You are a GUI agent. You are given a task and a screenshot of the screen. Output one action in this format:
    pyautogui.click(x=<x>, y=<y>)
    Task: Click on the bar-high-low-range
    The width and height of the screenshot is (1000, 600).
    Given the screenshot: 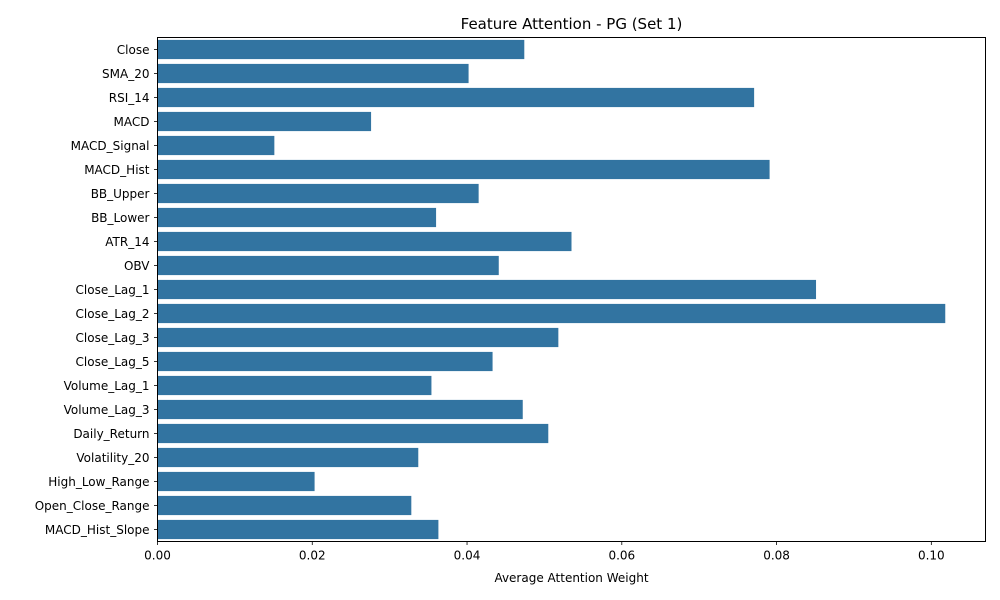 What is the action you would take?
    pyautogui.click(x=236, y=481)
    